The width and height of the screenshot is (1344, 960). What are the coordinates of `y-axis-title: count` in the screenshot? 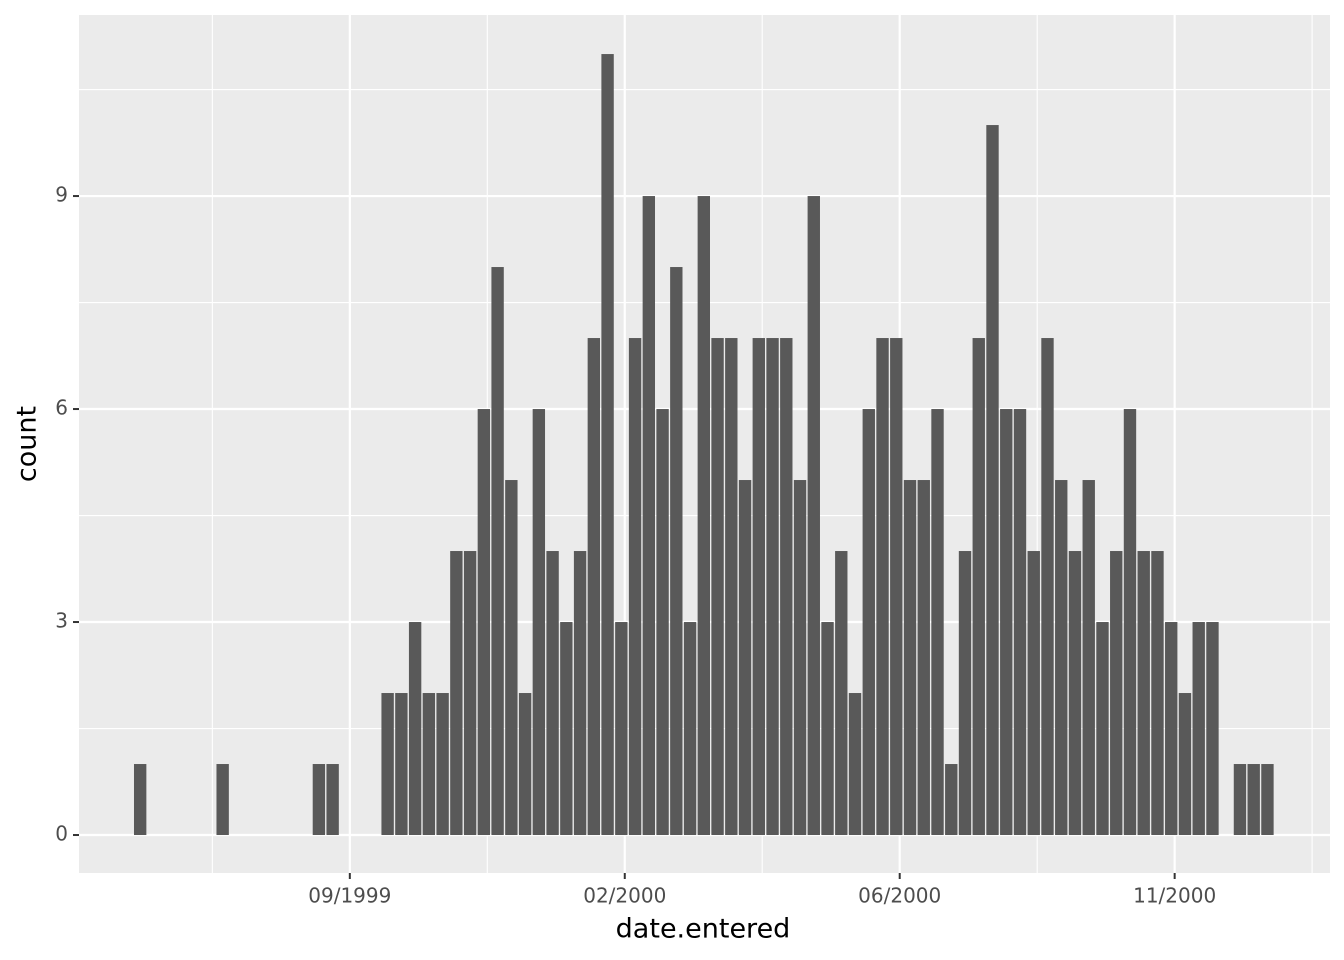 It's located at (27, 444).